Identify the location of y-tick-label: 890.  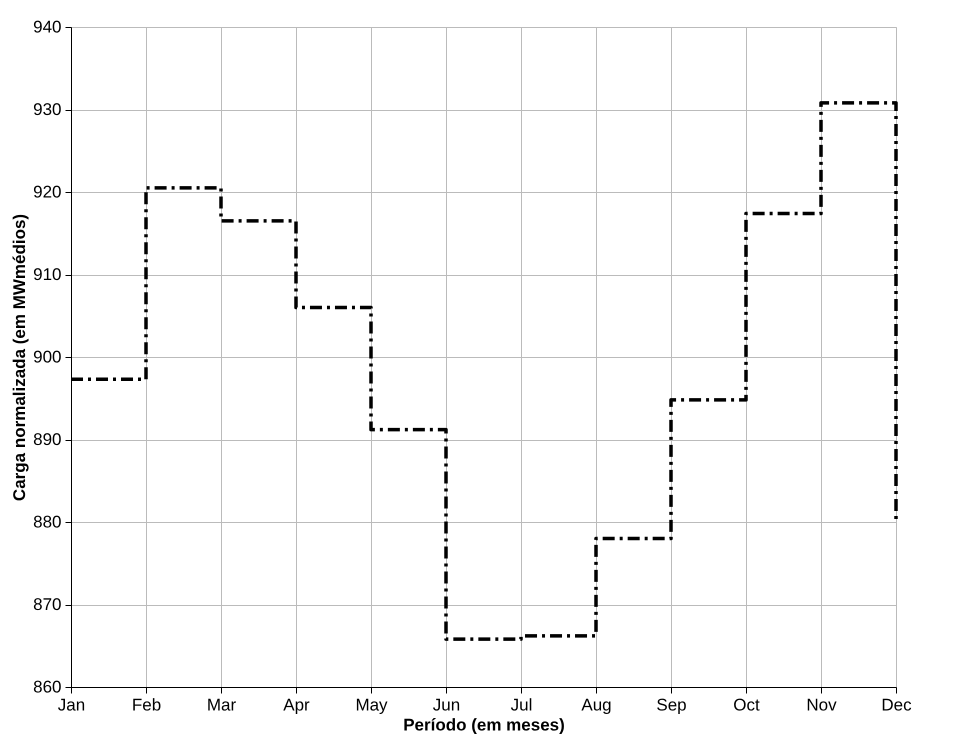
(47, 439).